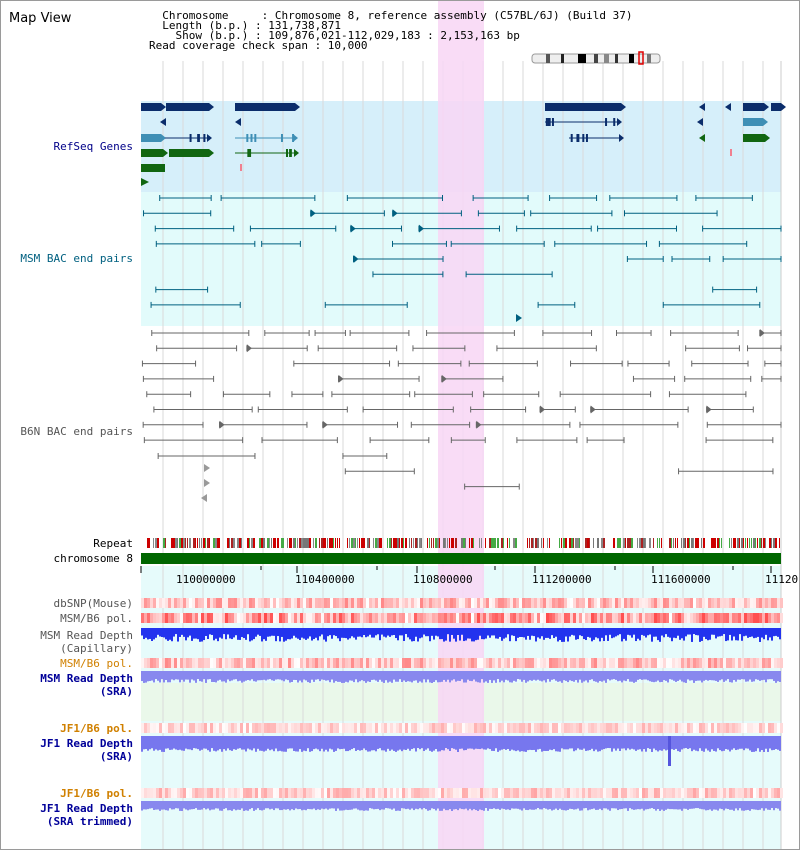 Image resolution: width=800 pixels, height=850 pixels. What do you see at coordinates (86, 815) in the screenshot?
I see `track-label-jf1-depth-trimmed: JF1 Read Depth (SRA trimmed)` at bounding box center [86, 815].